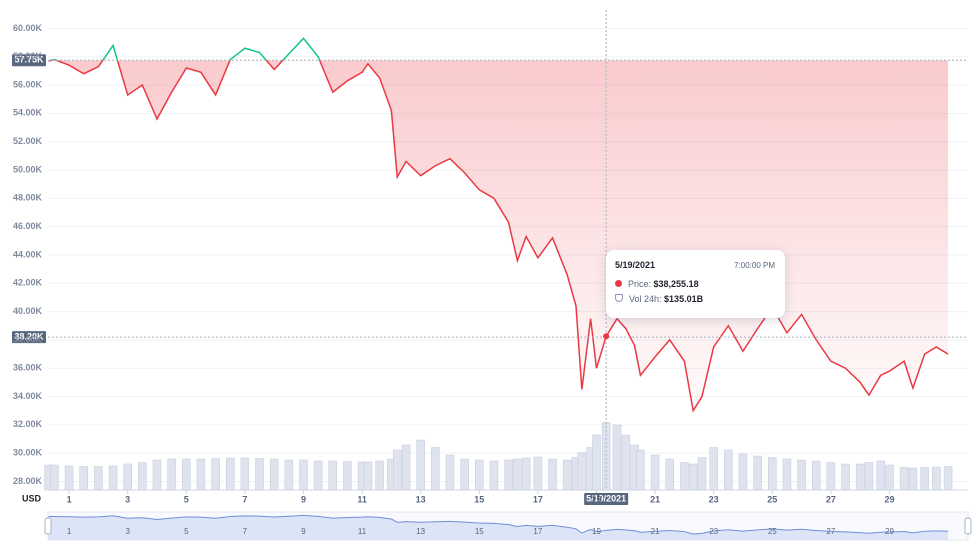 Image resolution: width=979 pixels, height=552 pixels. What do you see at coordinates (186, 531) in the screenshot?
I see `navigator-tick-label: 5` at bounding box center [186, 531].